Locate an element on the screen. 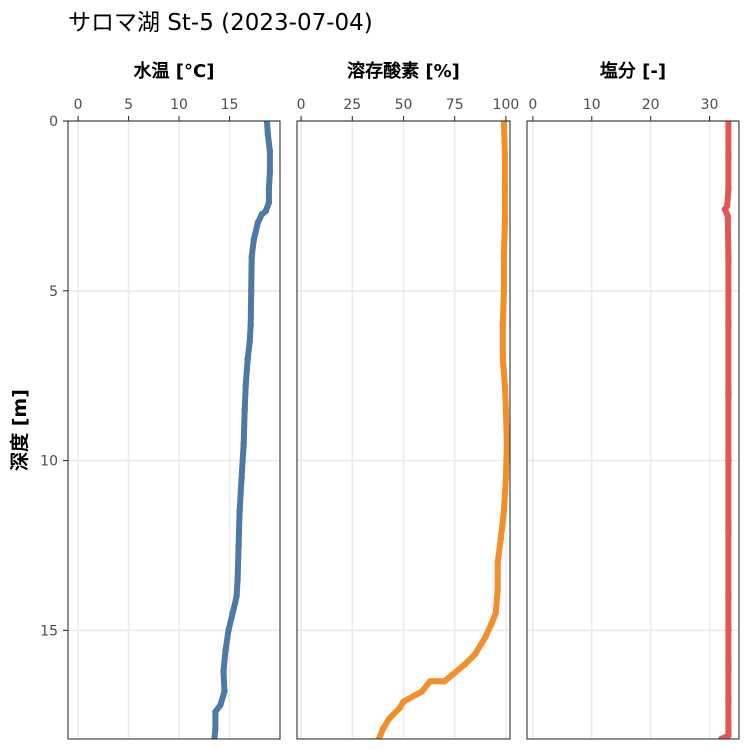 This screenshot has width=750, height=750. y-tick-label: 10 is located at coordinates (49, 462).